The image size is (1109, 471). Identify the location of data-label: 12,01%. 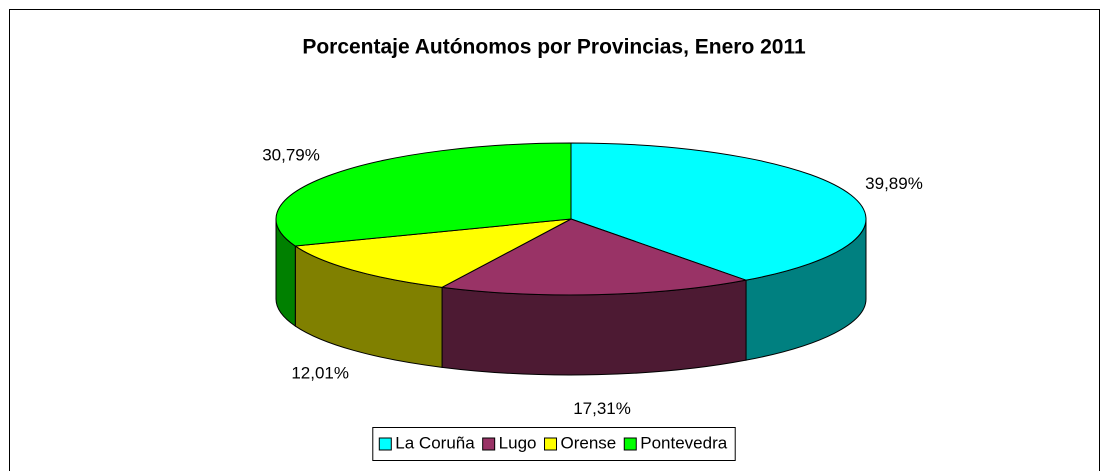
(320, 372).